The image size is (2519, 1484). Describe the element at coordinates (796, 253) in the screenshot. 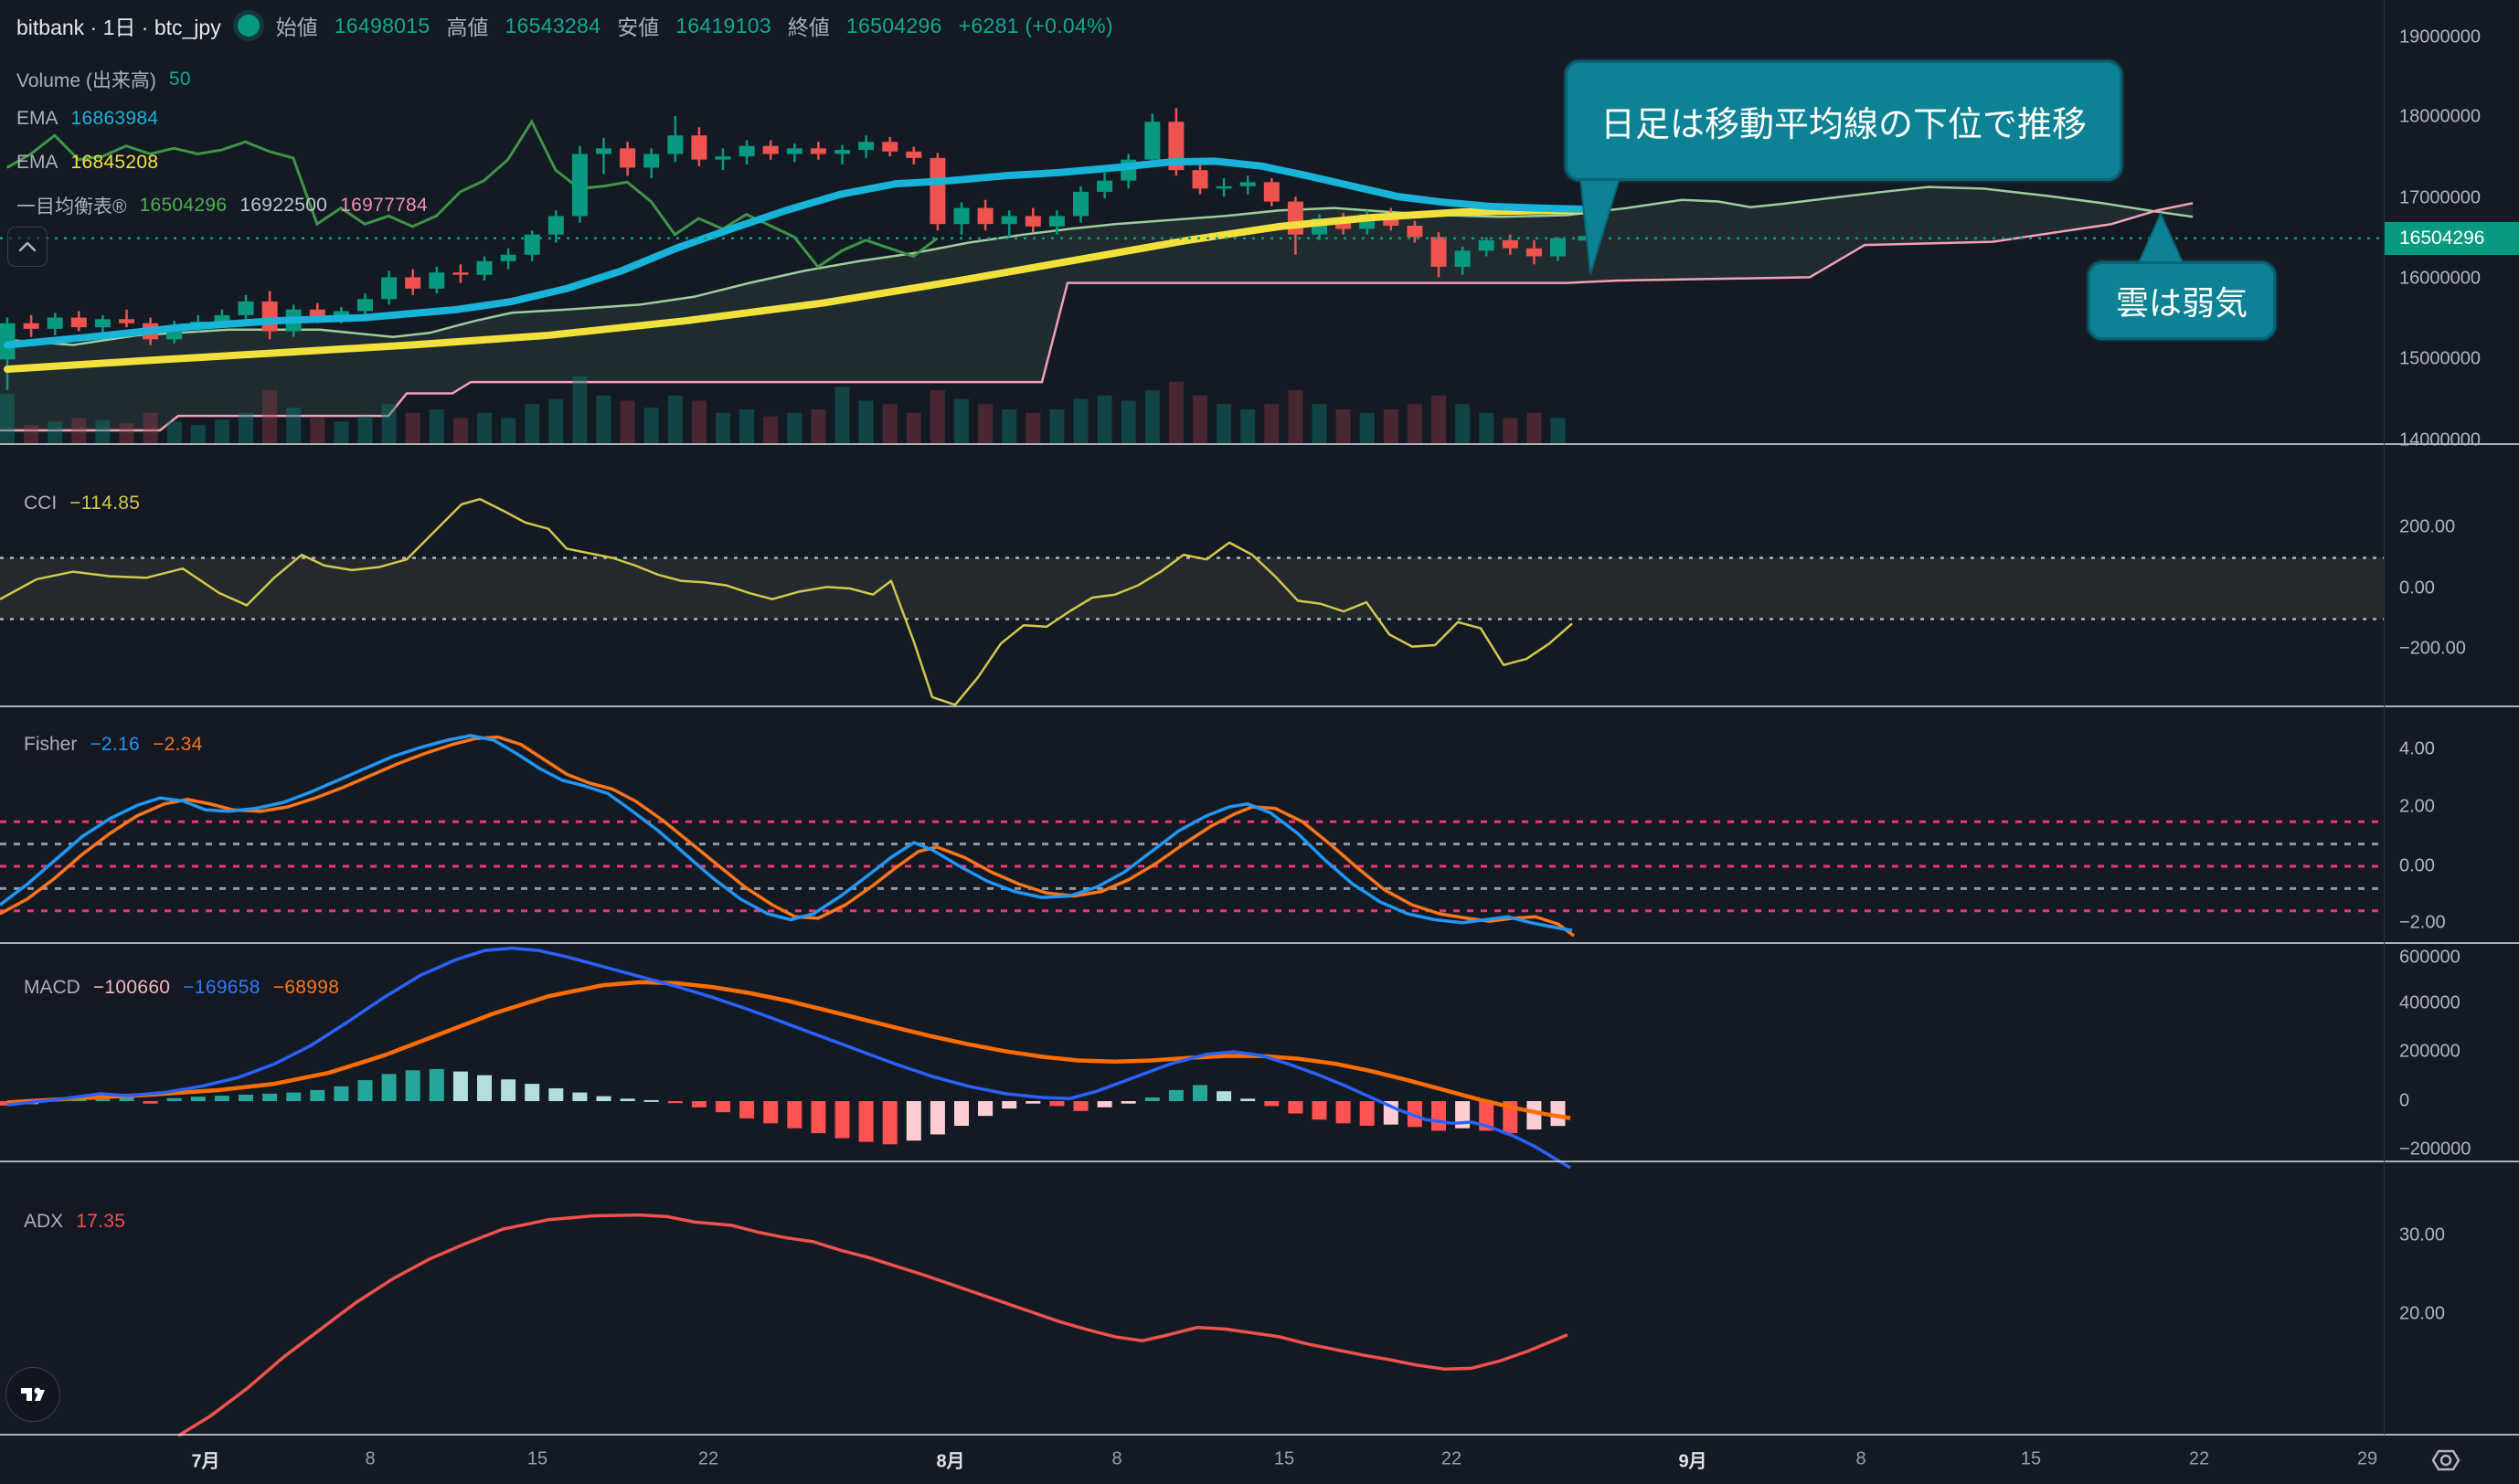

I see `ema-fast-line` at that location.